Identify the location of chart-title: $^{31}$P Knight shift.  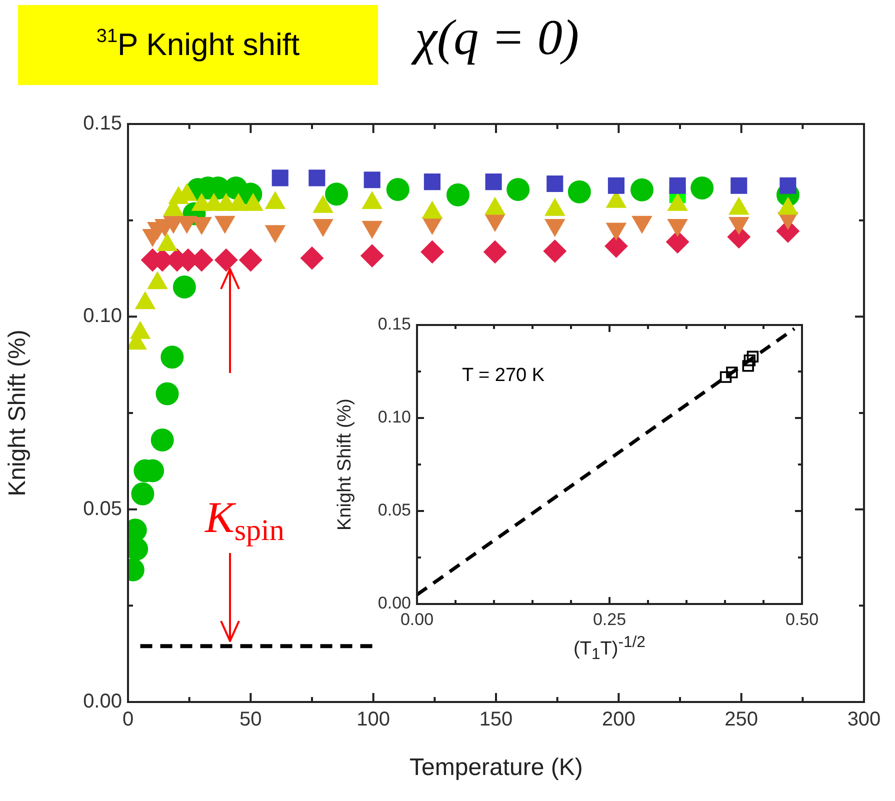
(198, 45).